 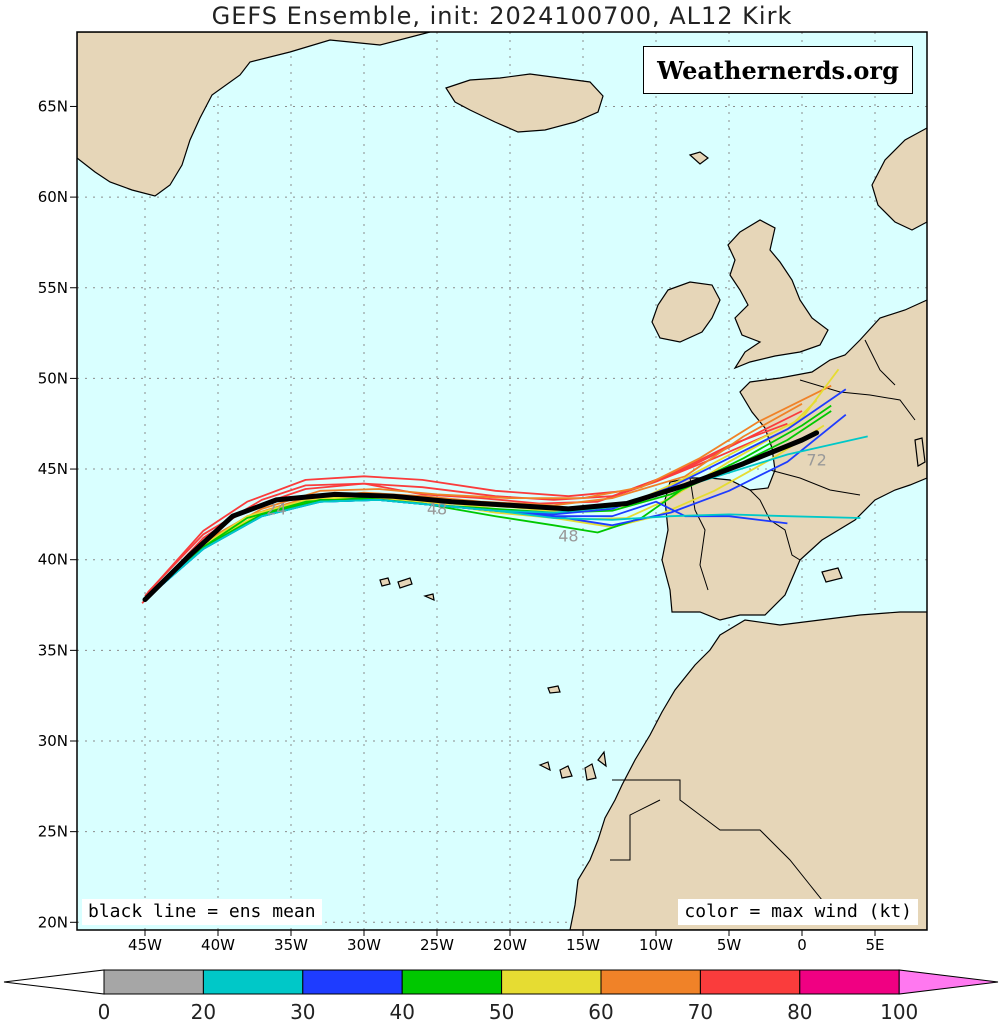 I want to click on faroe-islands, so click(x=698, y=158).